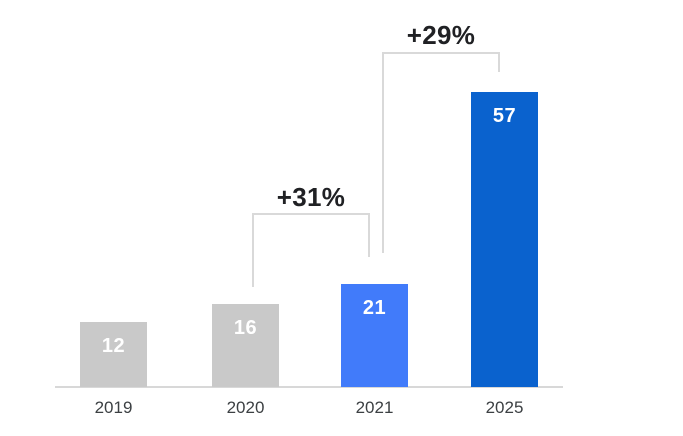 This screenshot has height=436, width=683. I want to click on bracket-2020-2021-right-line, so click(369, 235).